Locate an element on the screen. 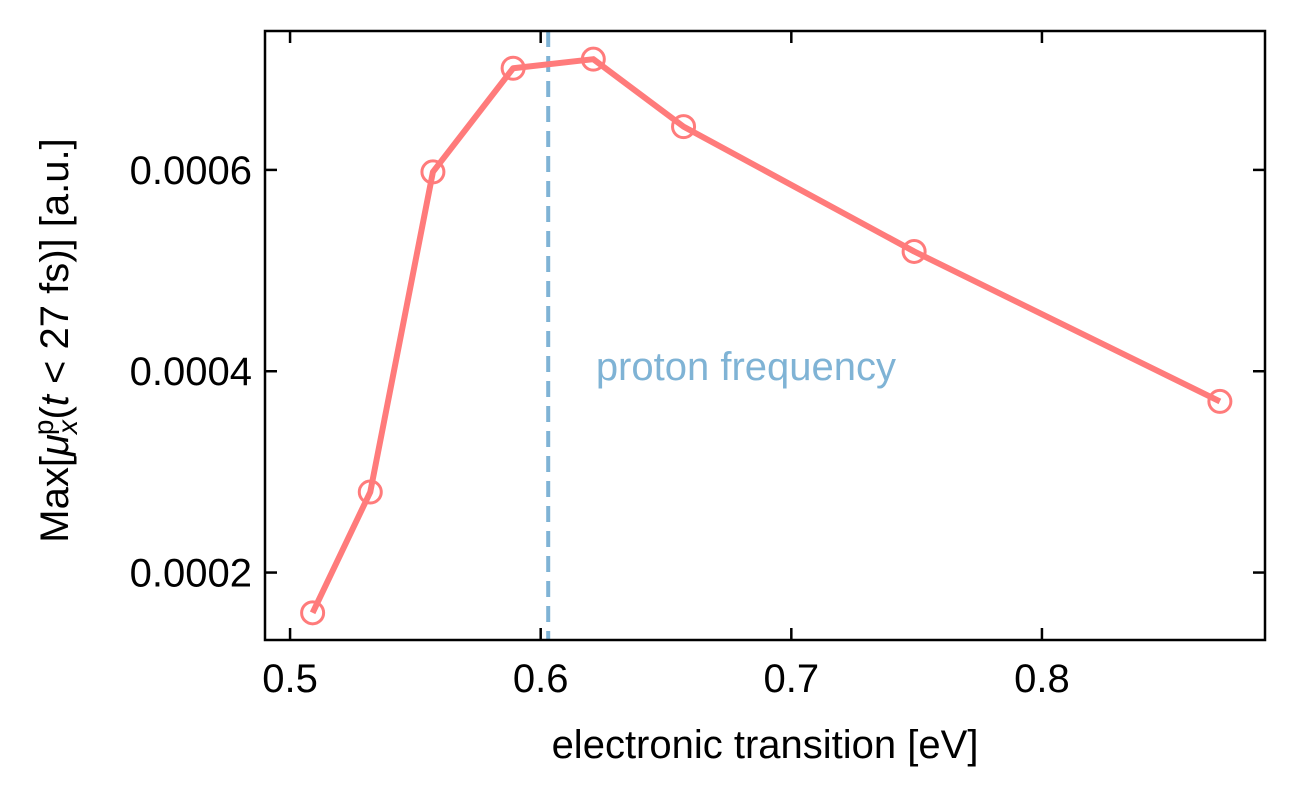  y-axis-title-part-1: Max[ is located at coordinates (55, 499).